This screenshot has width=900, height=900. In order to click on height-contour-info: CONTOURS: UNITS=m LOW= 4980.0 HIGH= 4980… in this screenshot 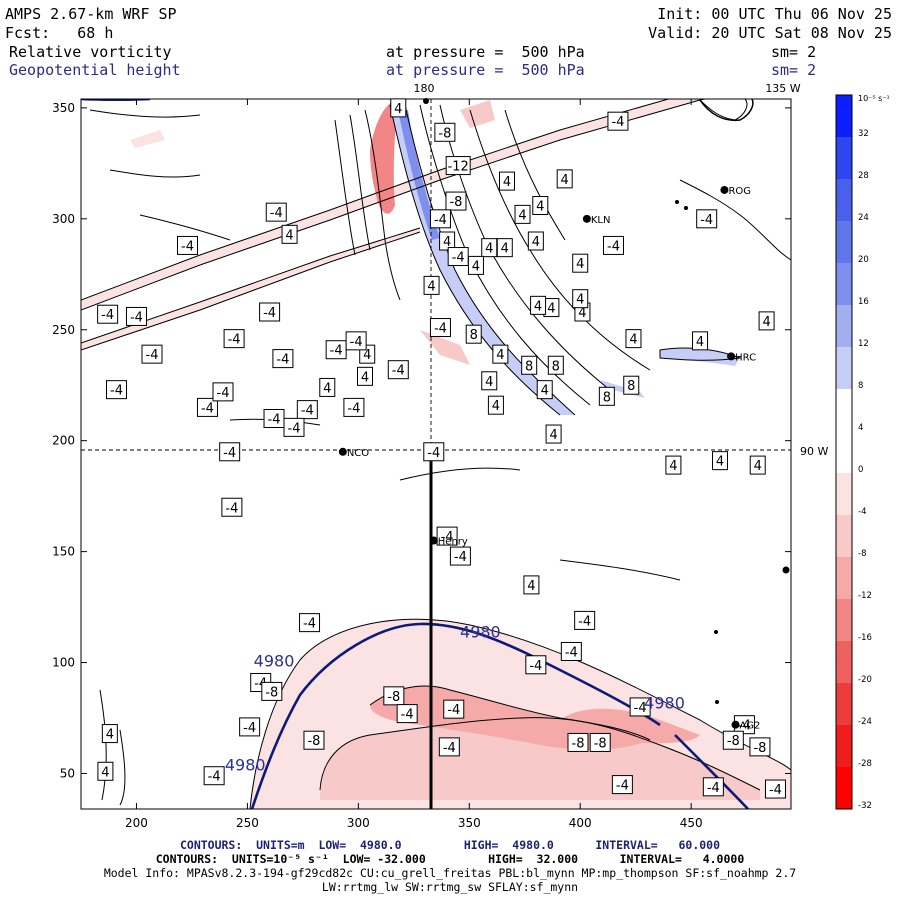, I will do `click(450, 845)`.